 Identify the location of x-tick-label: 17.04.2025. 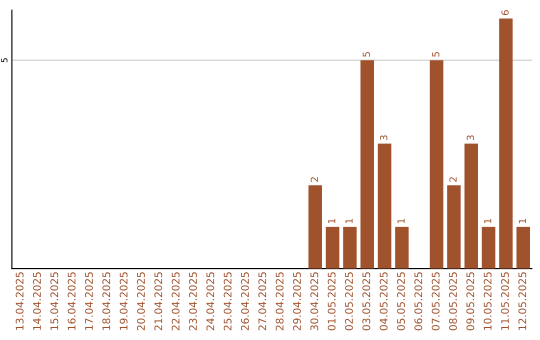
(89, 301).